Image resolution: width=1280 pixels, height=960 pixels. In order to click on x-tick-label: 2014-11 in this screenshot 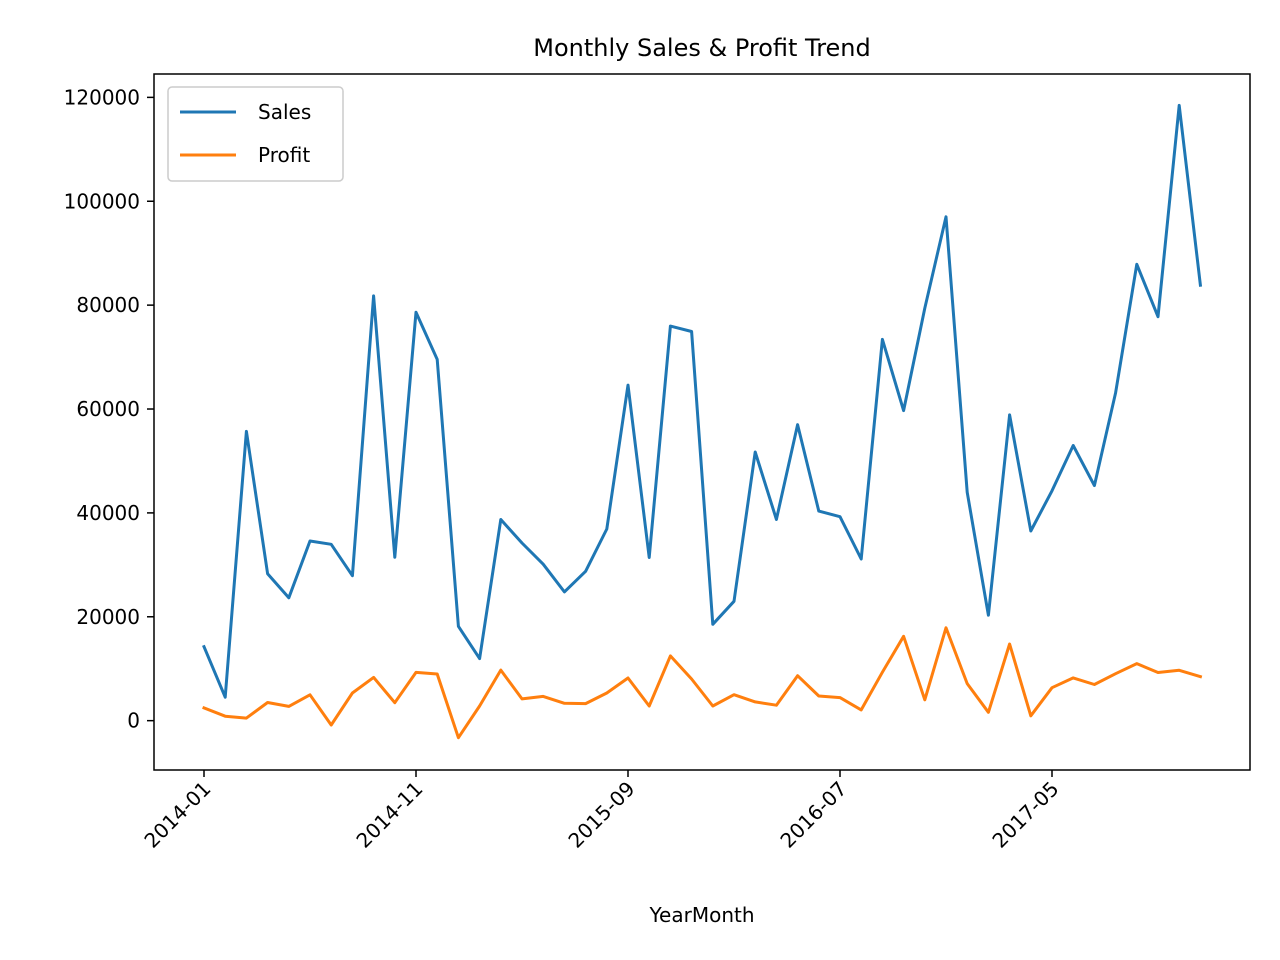, I will do `click(389, 815)`.